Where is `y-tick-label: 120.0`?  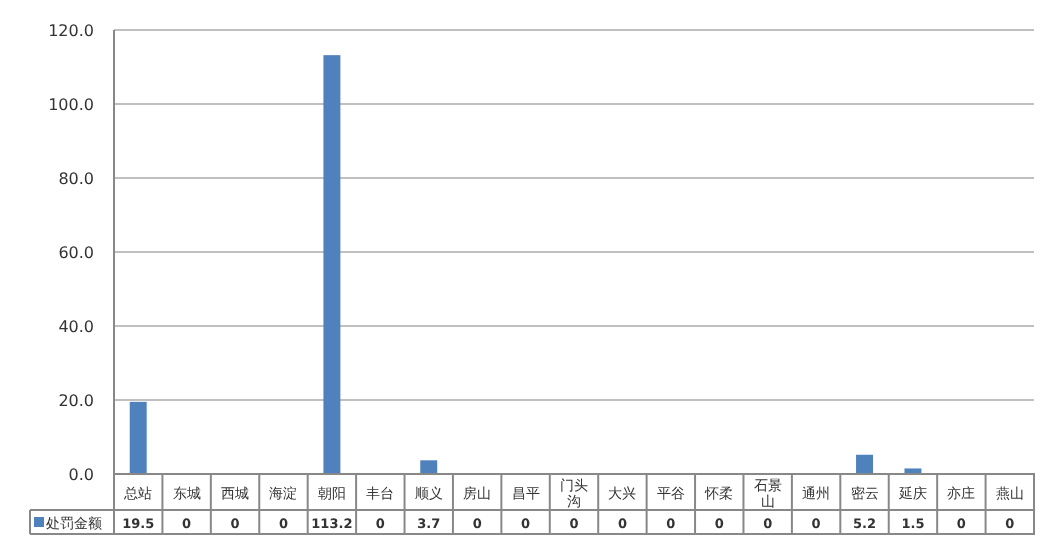 y-tick-label: 120.0 is located at coordinates (71, 31).